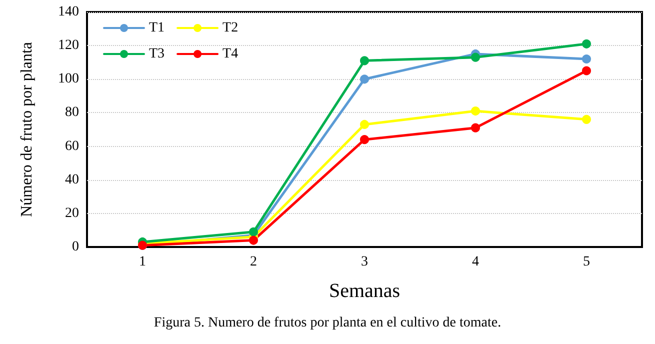 Image resolution: width=655 pixels, height=344 pixels. Describe the element at coordinates (157, 28) in the screenshot. I see `legend-label: T1` at that location.